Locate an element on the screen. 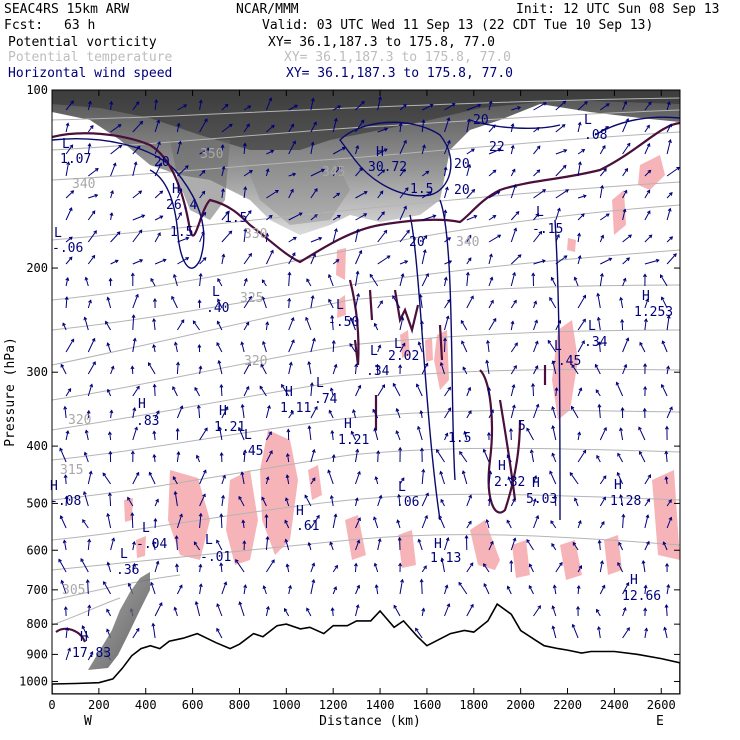 This screenshot has height=740, width=740. forecast-hours: 63 h is located at coordinates (79, 25).